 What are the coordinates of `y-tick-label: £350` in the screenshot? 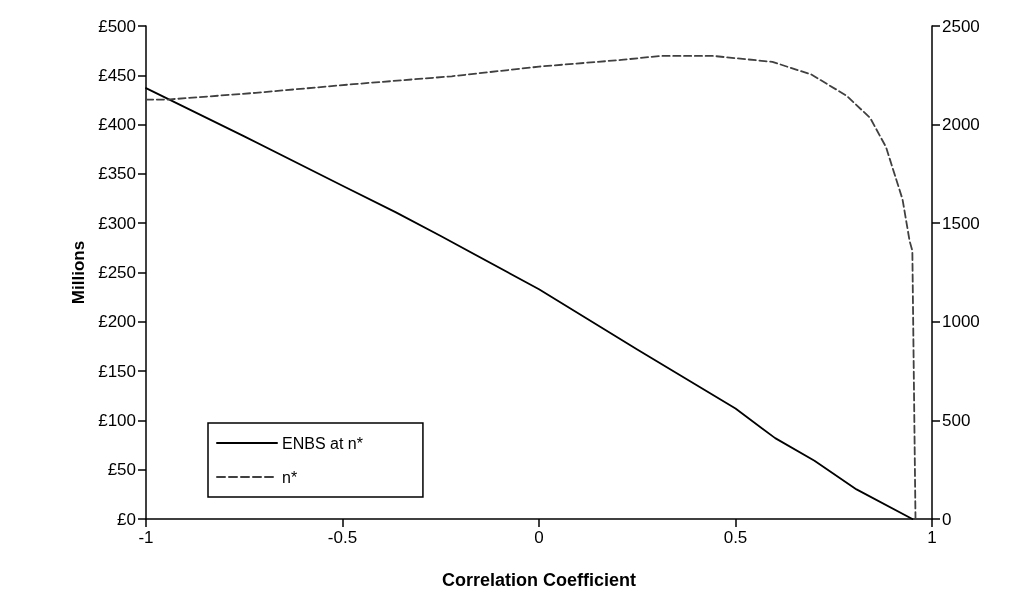 It's located at (117, 174).